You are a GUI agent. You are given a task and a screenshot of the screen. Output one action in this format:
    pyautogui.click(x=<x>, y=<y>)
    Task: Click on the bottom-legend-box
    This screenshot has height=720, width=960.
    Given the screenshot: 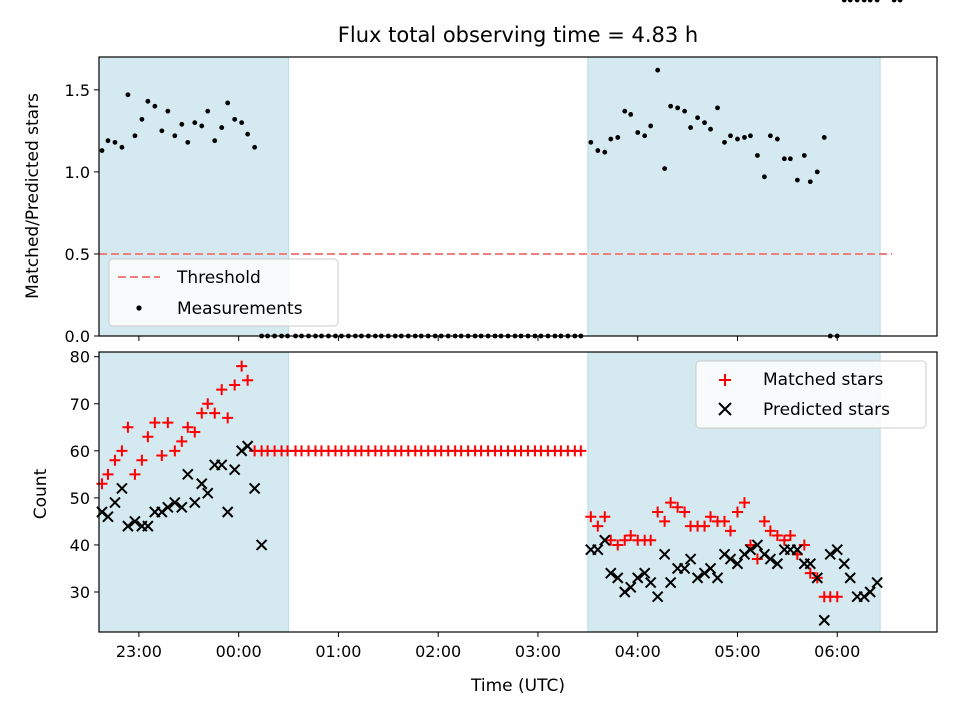 What is the action you would take?
    pyautogui.click(x=811, y=394)
    